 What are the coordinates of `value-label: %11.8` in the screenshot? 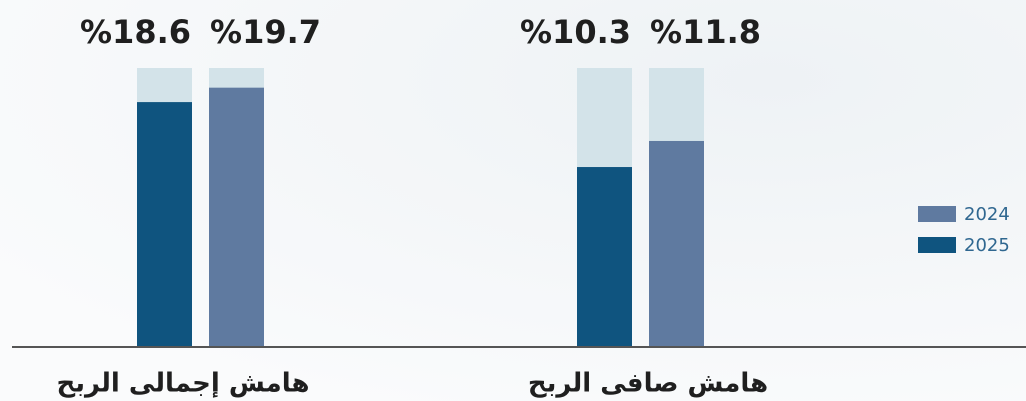 It's located at (705, 32).